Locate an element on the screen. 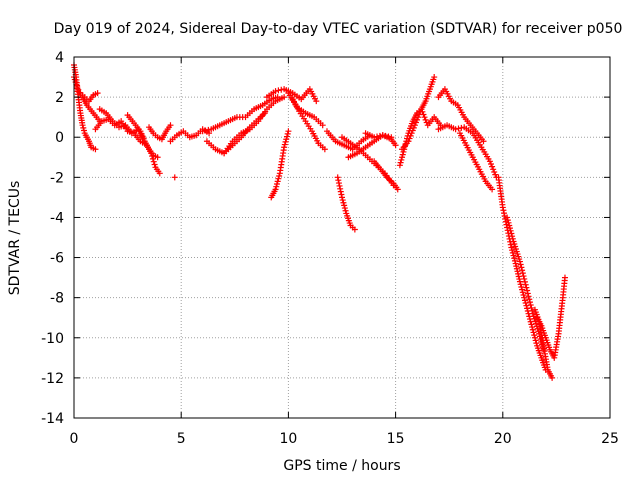 The height and width of the screenshot is (480, 640). x-axis-label: GPS time / hours is located at coordinates (341, 466).